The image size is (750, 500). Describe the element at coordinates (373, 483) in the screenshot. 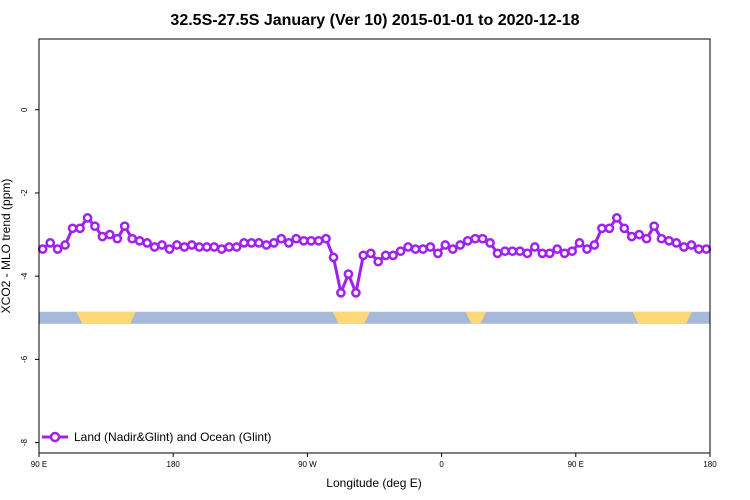

I see `x-axis-label: Longitude (deg E)` at that location.